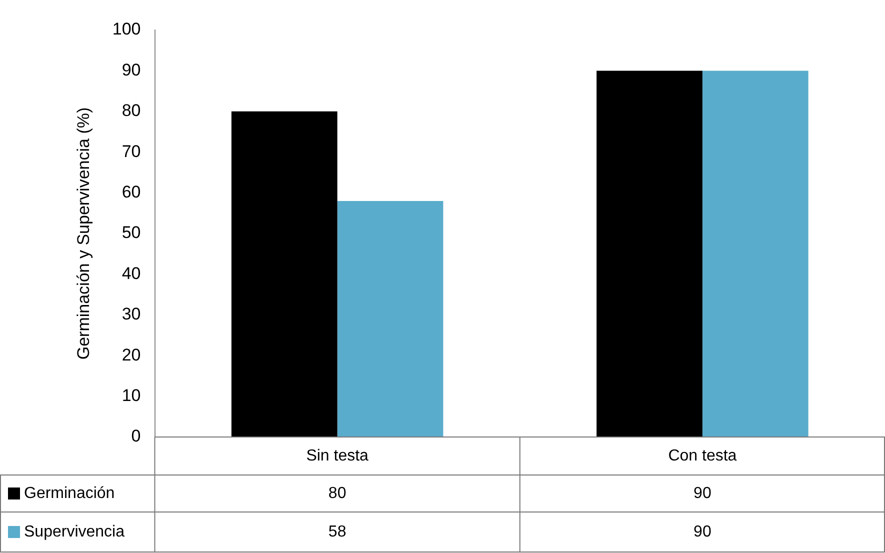 The width and height of the screenshot is (885, 553). What do you see at coordinates (74, 531) in the screenshot?
I see `legend-label: Supervivencia` at bounding box center [74, 531].